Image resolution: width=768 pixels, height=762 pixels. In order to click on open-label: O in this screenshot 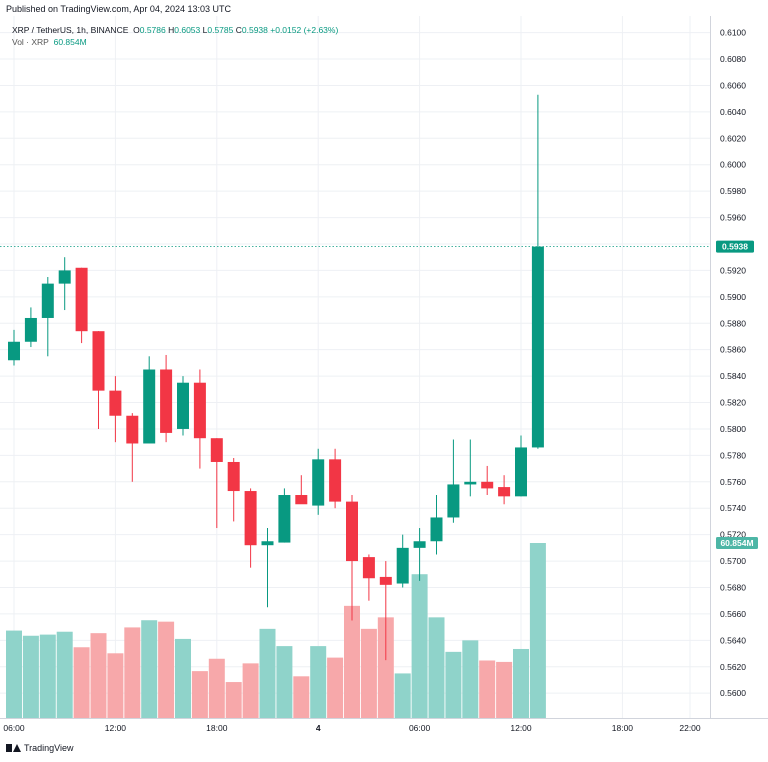, I will do `click(136, 30)`.